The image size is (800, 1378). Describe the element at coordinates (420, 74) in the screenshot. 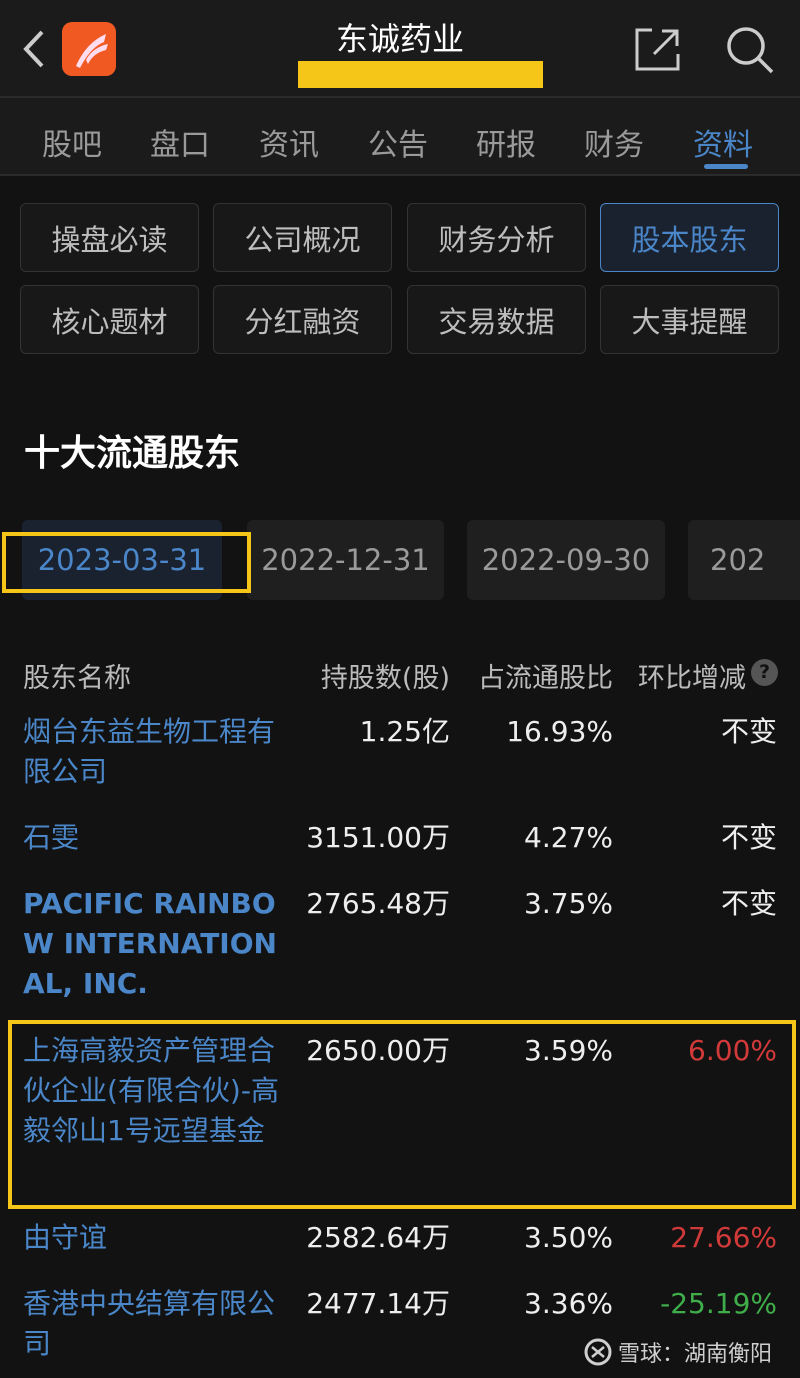

I see `highlight-redaction` at that location.